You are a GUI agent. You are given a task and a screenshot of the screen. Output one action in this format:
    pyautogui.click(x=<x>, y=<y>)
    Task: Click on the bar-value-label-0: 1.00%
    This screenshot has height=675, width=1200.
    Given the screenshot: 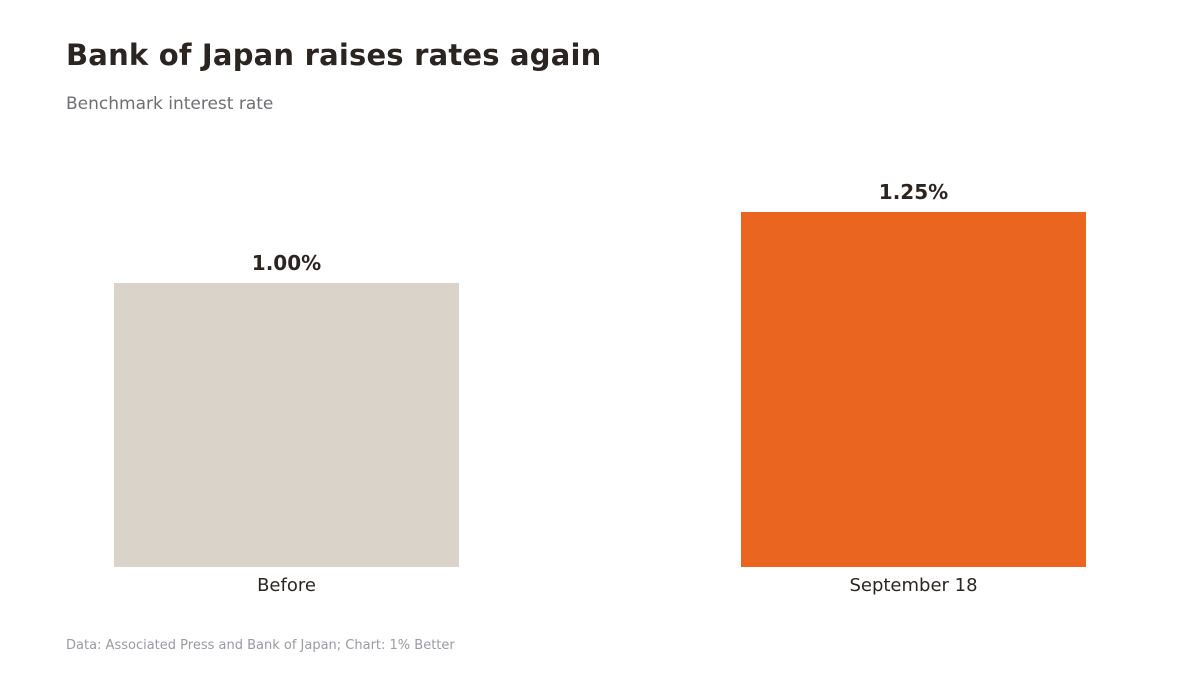 What is the action you would take?
    pyautogui.click(x=286, y=263)
    